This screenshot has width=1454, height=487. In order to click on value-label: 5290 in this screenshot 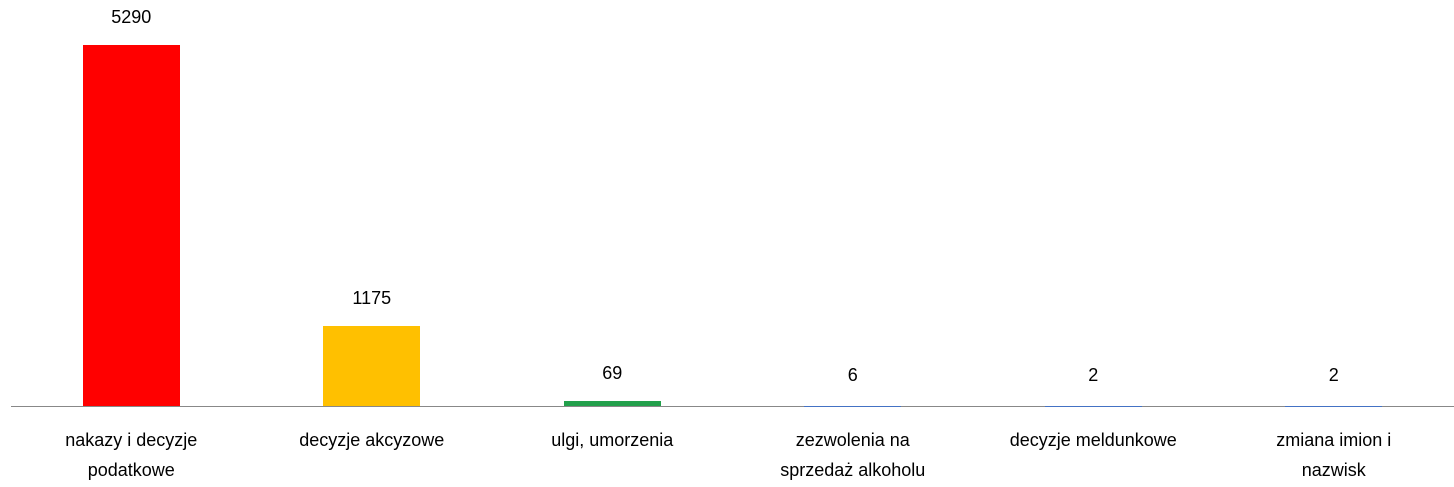, I will do `click(131, 17)`.